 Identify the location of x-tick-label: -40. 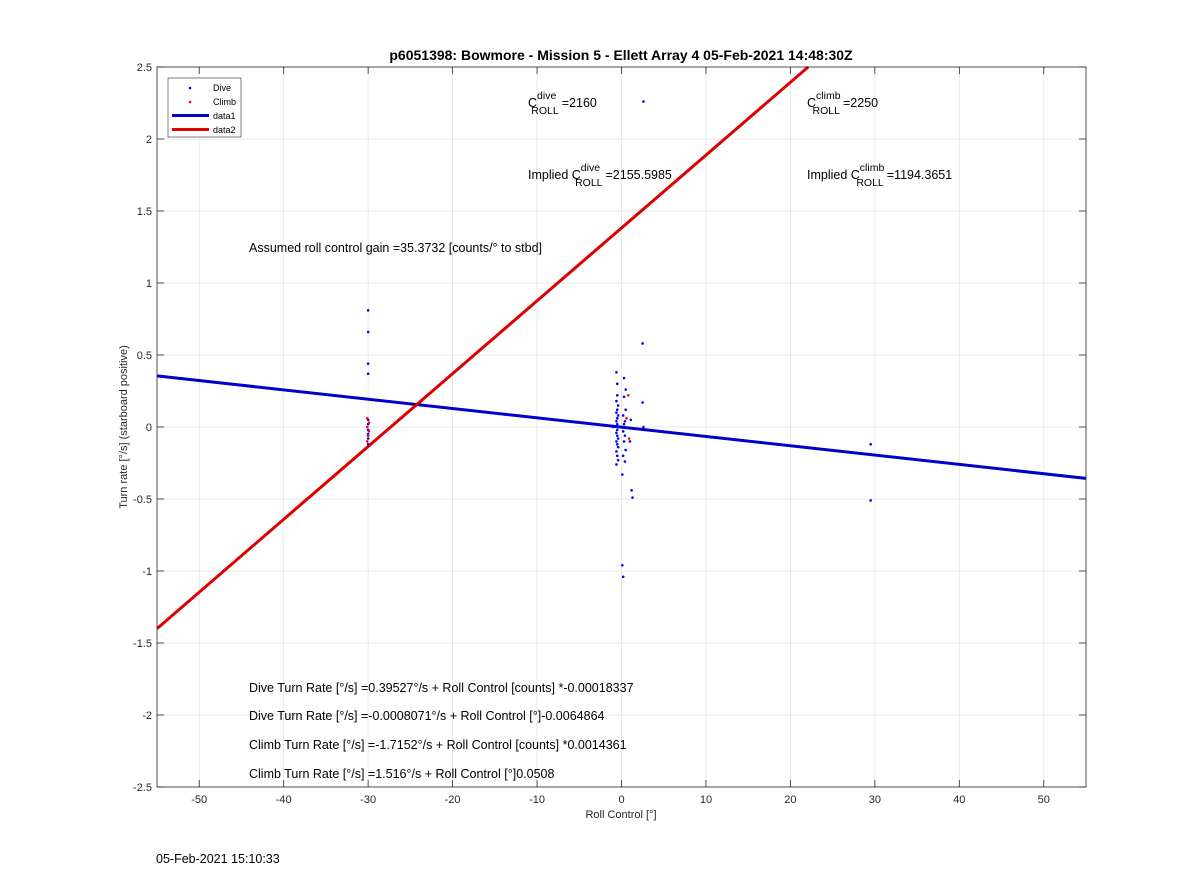
(284, 800).